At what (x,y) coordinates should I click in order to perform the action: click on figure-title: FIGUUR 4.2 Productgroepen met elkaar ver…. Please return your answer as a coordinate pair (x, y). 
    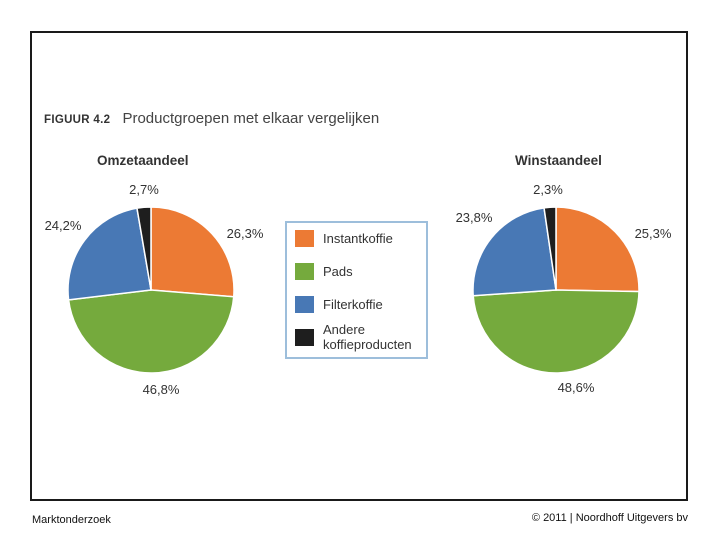
    Looking at the image, I should click on (211, 118).